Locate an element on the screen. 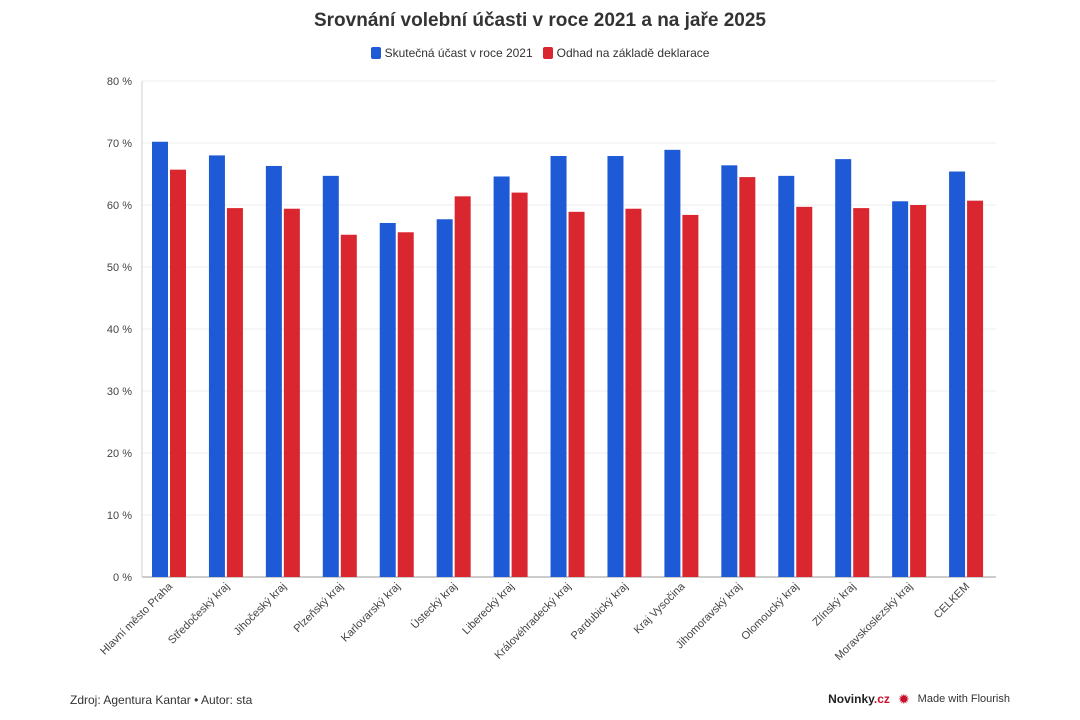  x-tick-label: Karlovarský kraj is located at coordinates (371, 613).